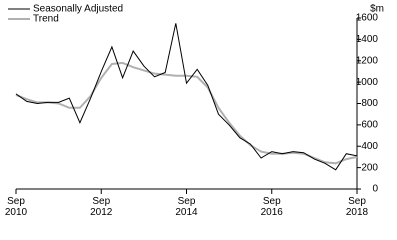 This screenshot has width=397, height=240. Describe the element at coordinates (367, 18) in the screenshot. I see `y-tick-label: 1600` at that location.